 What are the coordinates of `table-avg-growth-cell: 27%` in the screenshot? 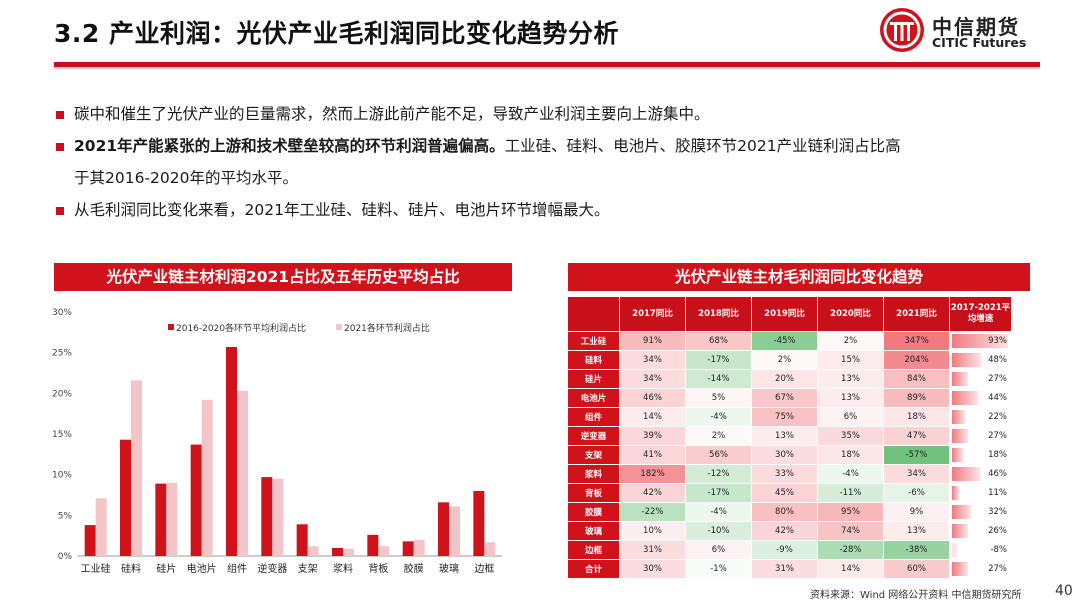 It's located at (980, 379).